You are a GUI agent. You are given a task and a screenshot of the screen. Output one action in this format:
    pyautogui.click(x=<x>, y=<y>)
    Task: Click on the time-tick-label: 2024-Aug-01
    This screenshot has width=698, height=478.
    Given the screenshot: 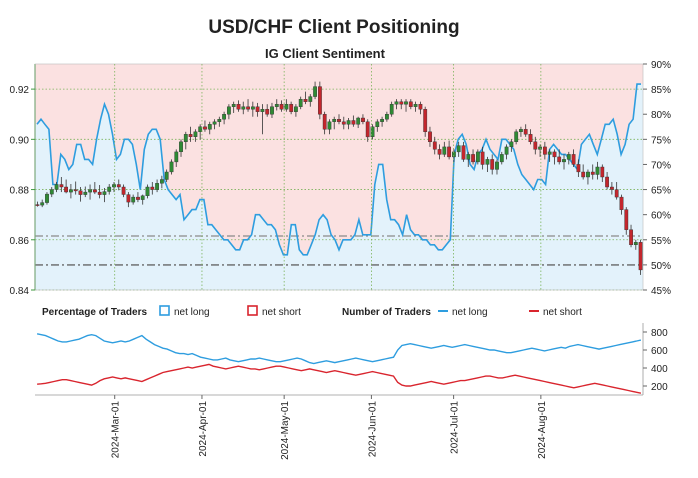 What is the action you would take?
    pyautogui.click(x=542, y=430)
    